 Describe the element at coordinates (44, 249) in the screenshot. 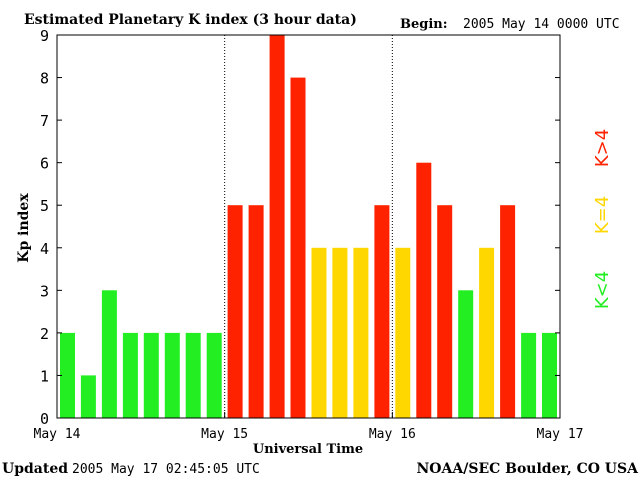

I see `y-tick-label: 4` at that location.